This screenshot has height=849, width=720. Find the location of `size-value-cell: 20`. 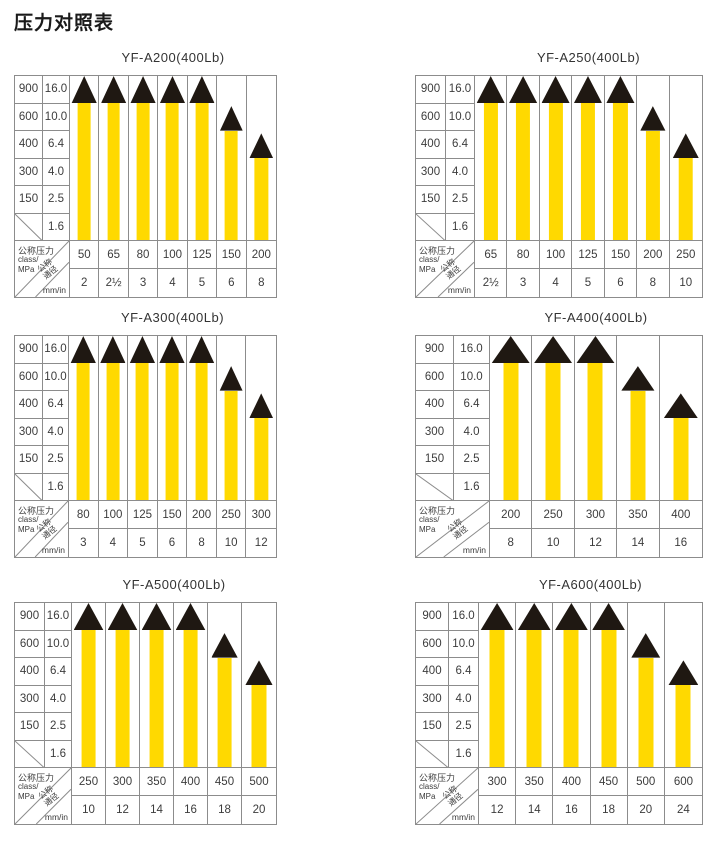

size-value-cell: 20 is located at coordinates (259, 810).